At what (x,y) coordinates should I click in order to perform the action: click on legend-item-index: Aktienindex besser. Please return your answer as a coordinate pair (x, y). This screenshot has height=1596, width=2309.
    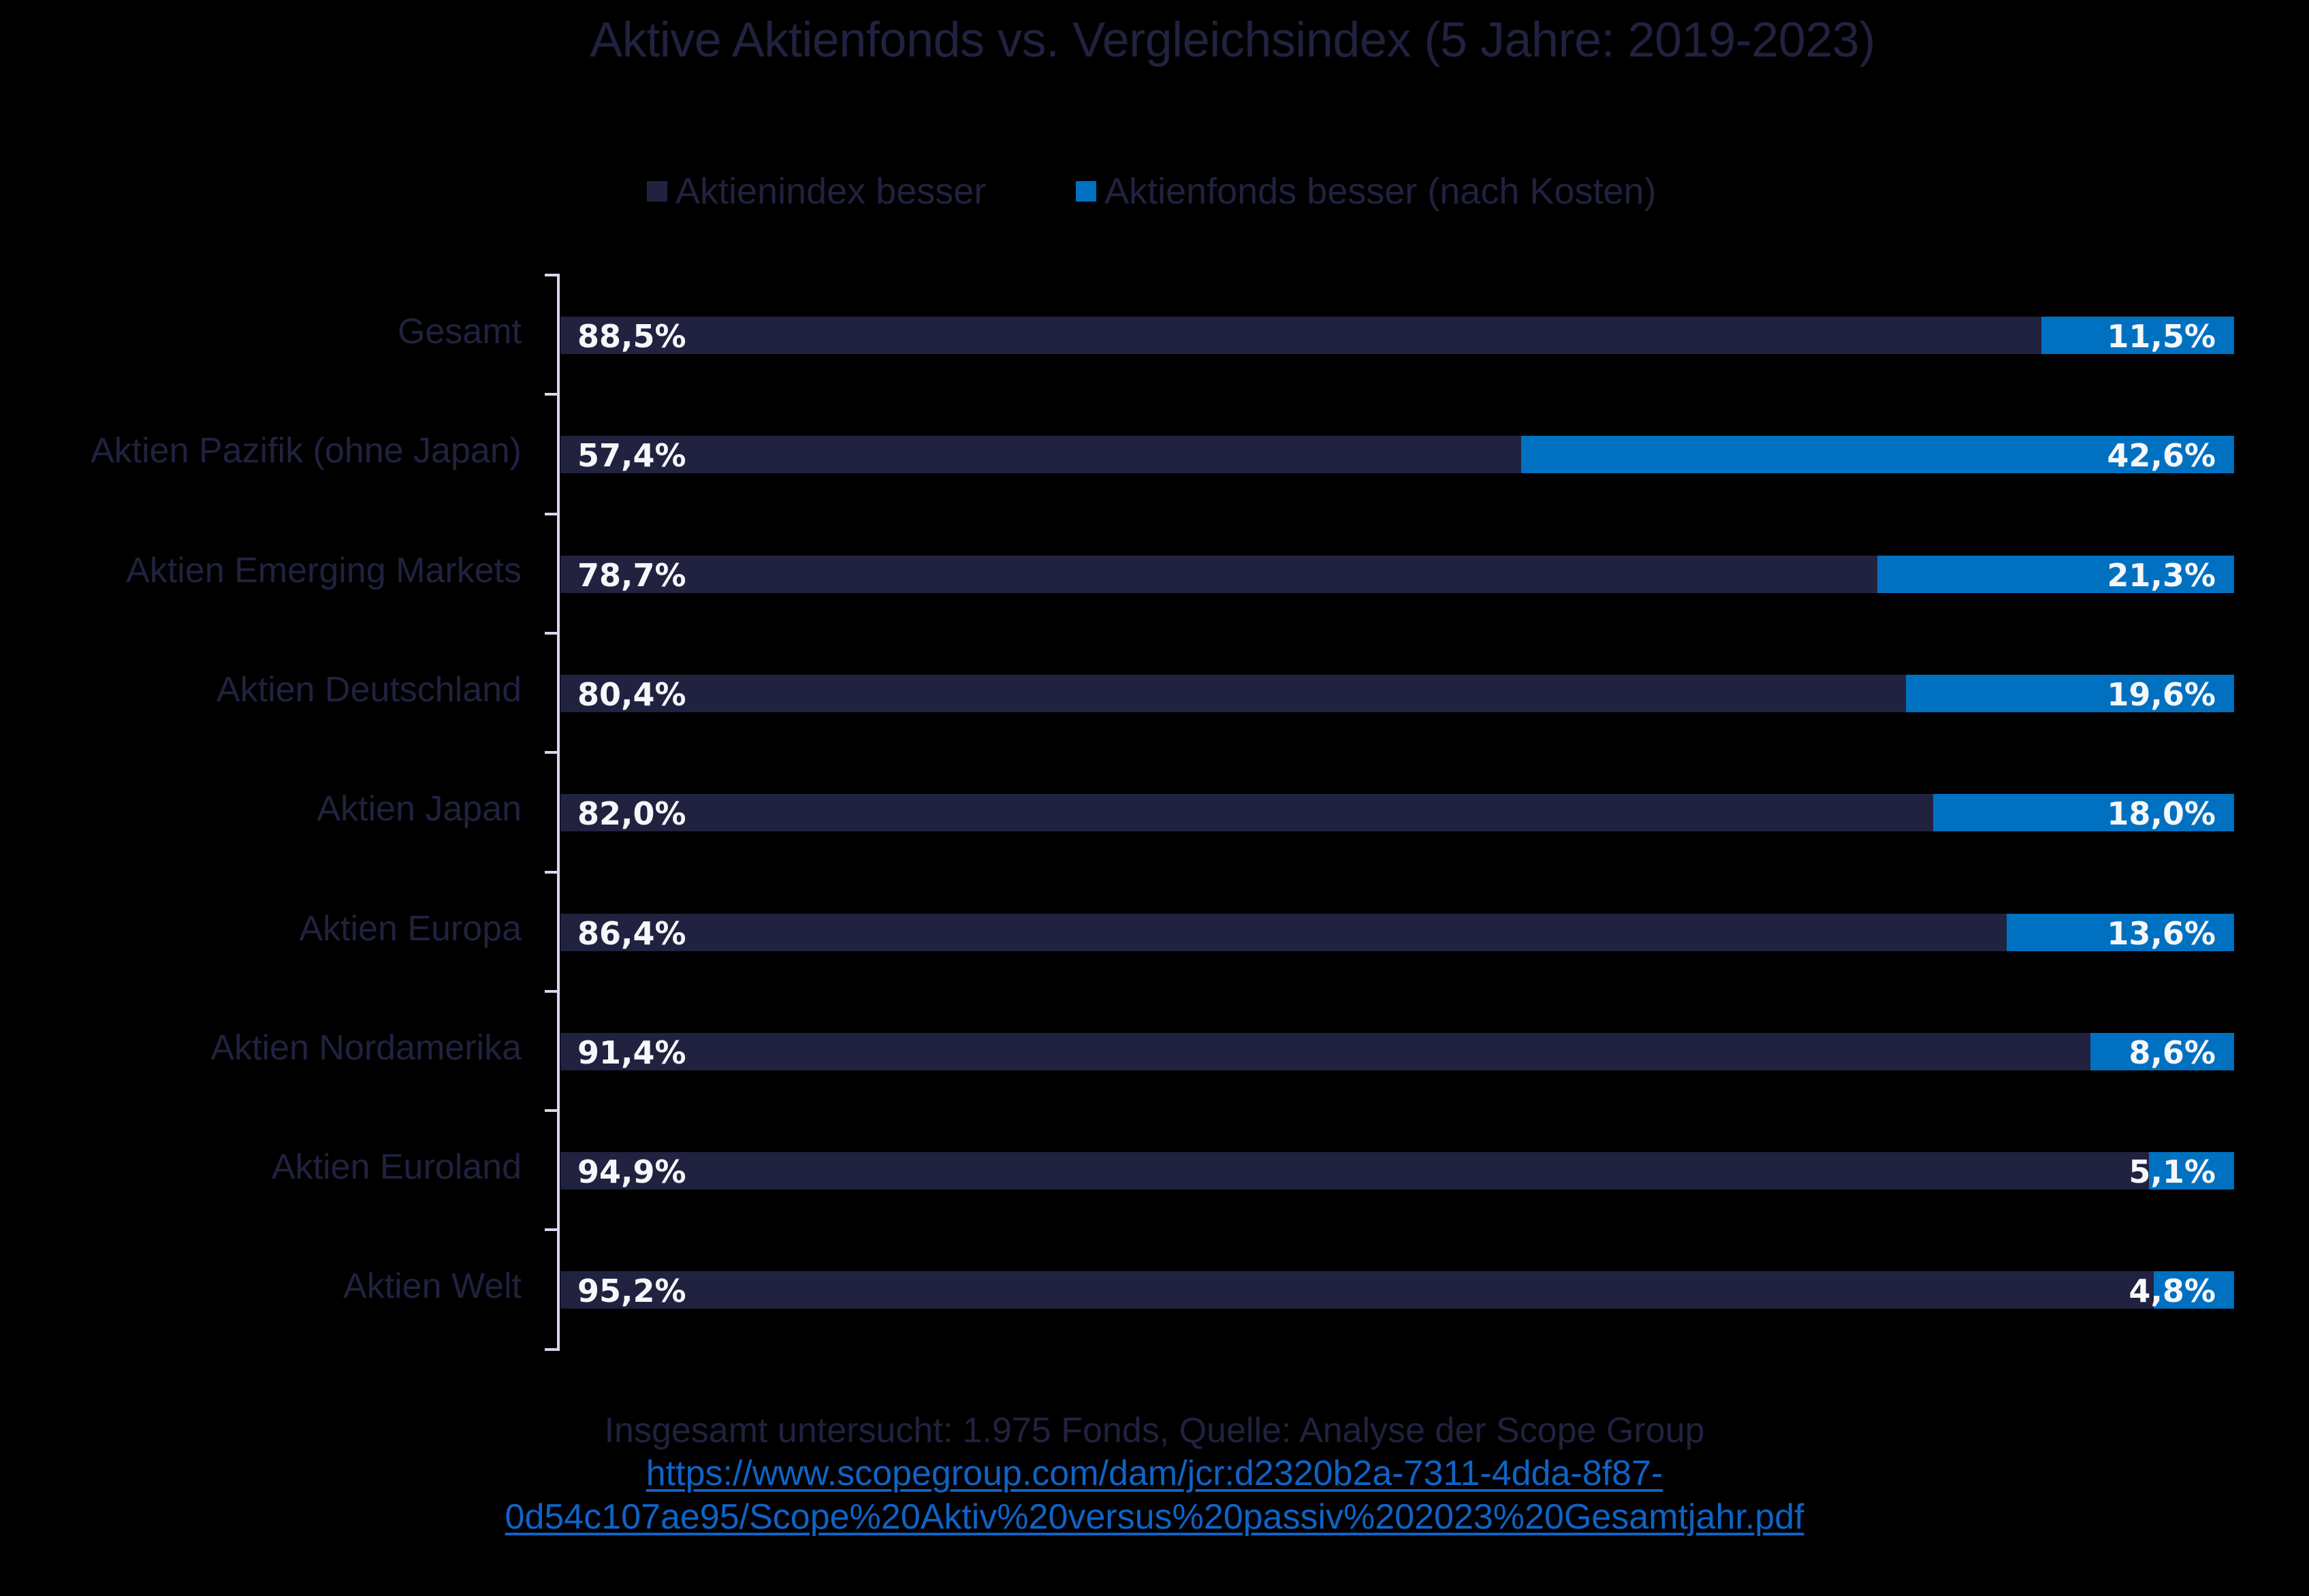
    Looking at the image, I should click on (817, 191).